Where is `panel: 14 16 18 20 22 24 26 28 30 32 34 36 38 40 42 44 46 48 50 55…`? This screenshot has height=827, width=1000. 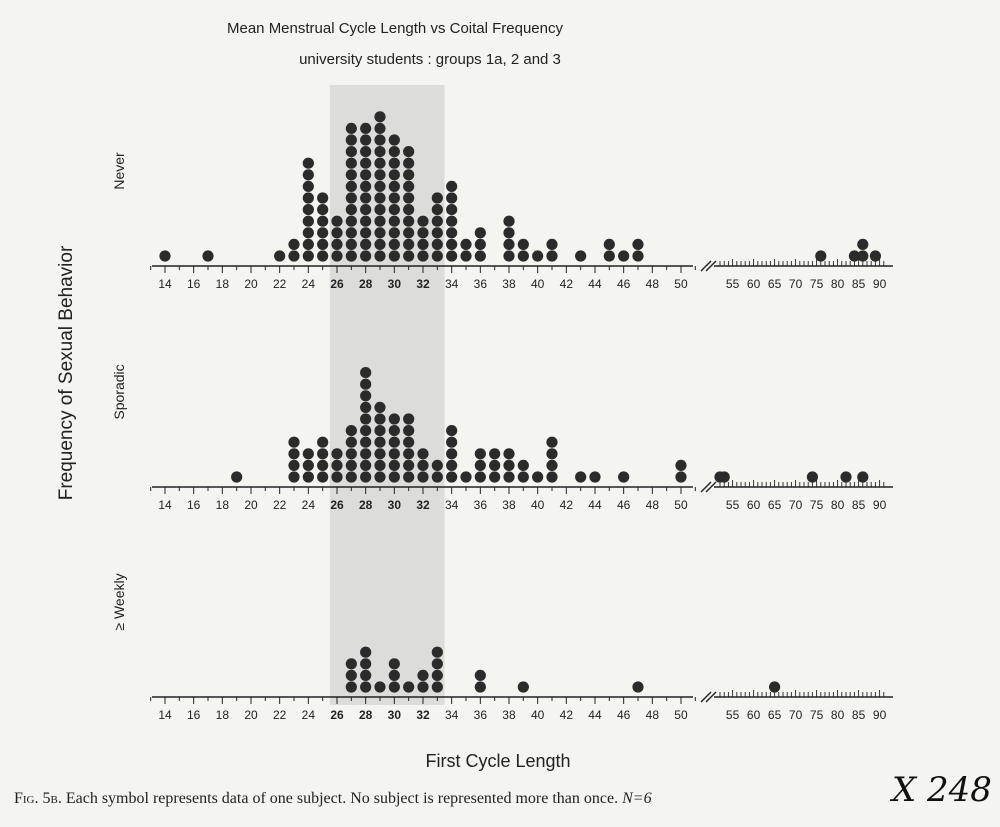 panel: 14 16 18 20 22 24 26 28 30 32 34 36 38 40 42 44 46 48 50 55… is located at coordinates (502, 438).